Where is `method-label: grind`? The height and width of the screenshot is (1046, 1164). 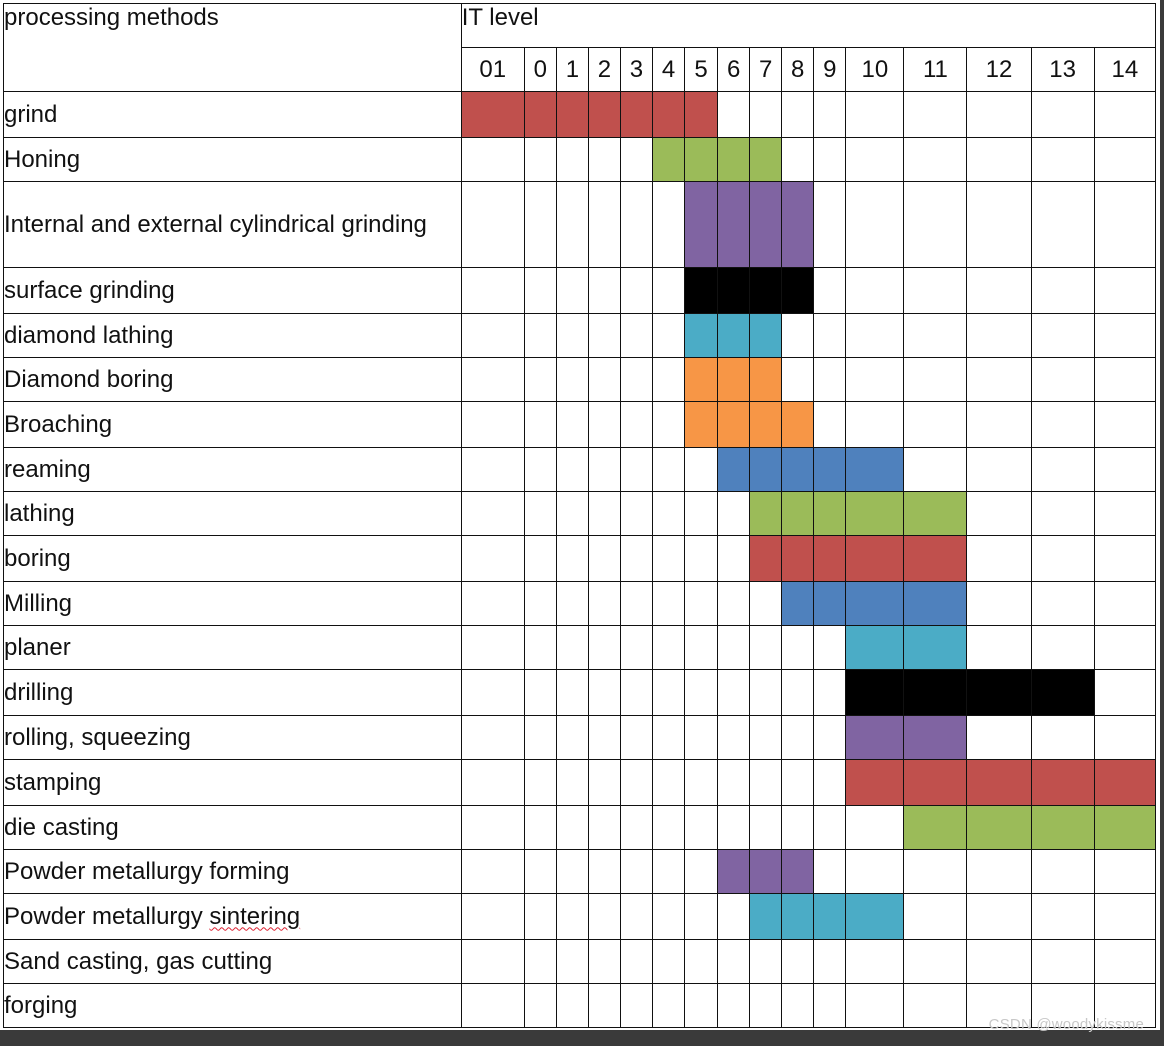
method-label: grind is located at coordinates (232, 114).